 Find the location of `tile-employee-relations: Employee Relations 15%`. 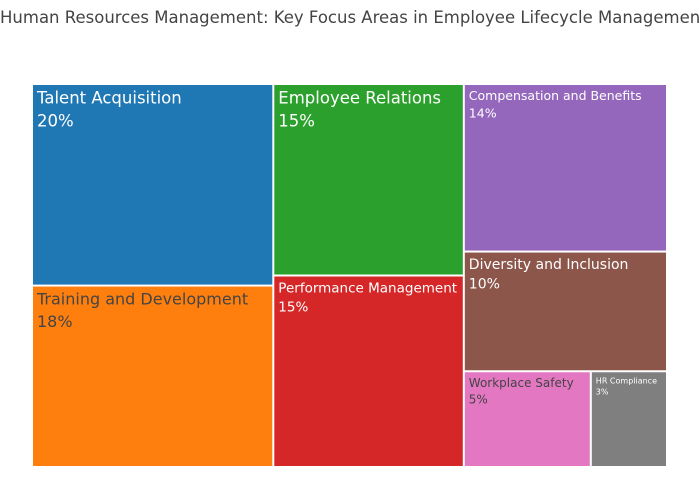

tile-employee-relations: Employee Relations 15% is located at coordinates (368, 180).